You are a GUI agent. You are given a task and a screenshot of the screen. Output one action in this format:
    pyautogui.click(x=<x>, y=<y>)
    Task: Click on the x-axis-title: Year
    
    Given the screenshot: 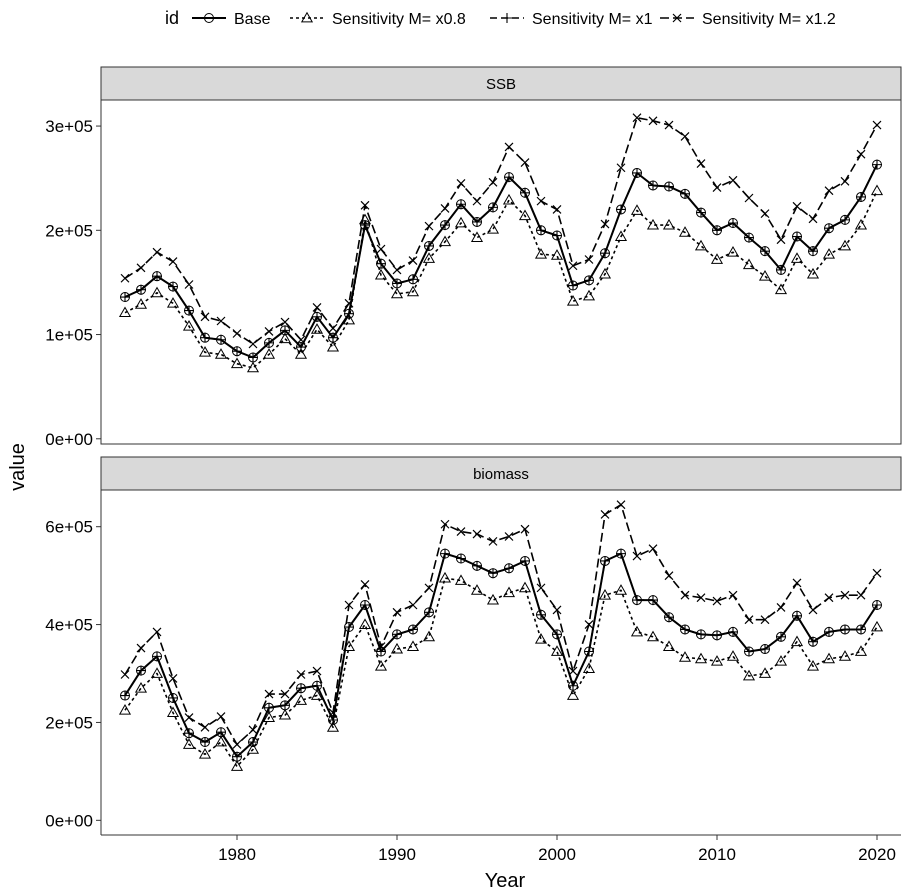 What is the action you would take?
    pyautogui.click(x=505, y=881)
    